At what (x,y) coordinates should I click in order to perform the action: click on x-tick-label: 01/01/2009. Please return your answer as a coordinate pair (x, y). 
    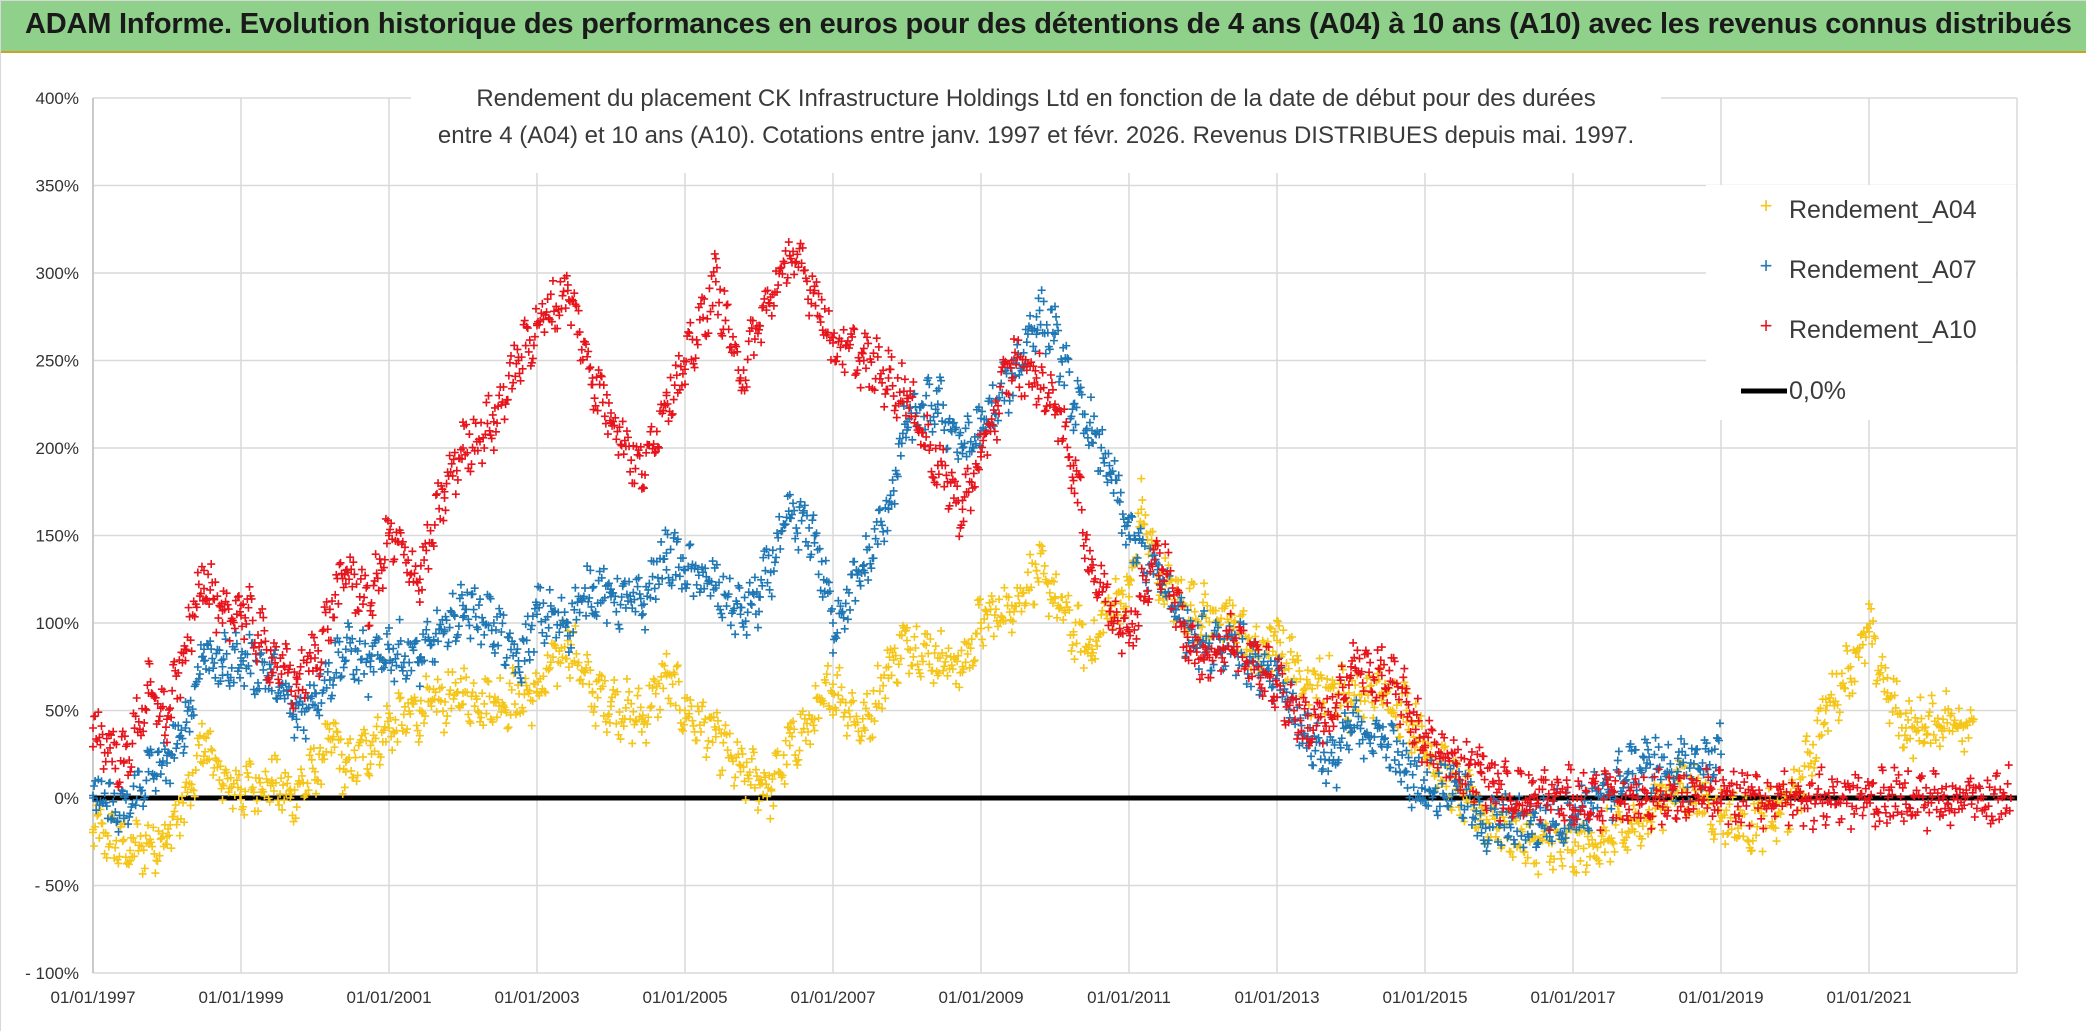
    Looking at the image, I should click on (980, 997).